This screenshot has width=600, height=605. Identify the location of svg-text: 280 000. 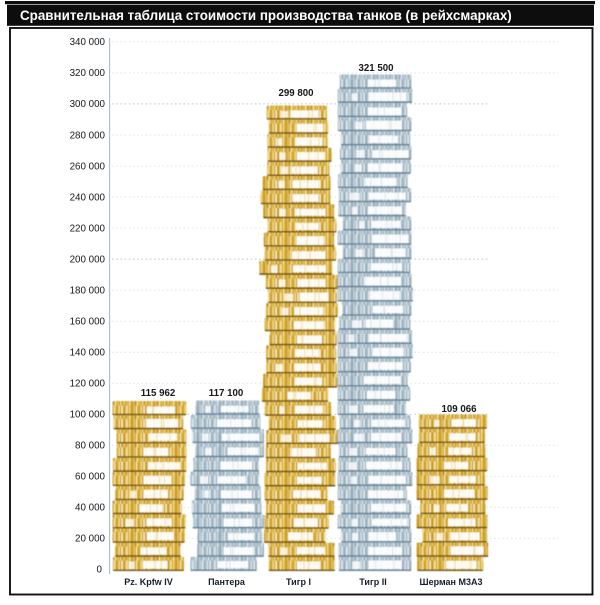
(88, 135).